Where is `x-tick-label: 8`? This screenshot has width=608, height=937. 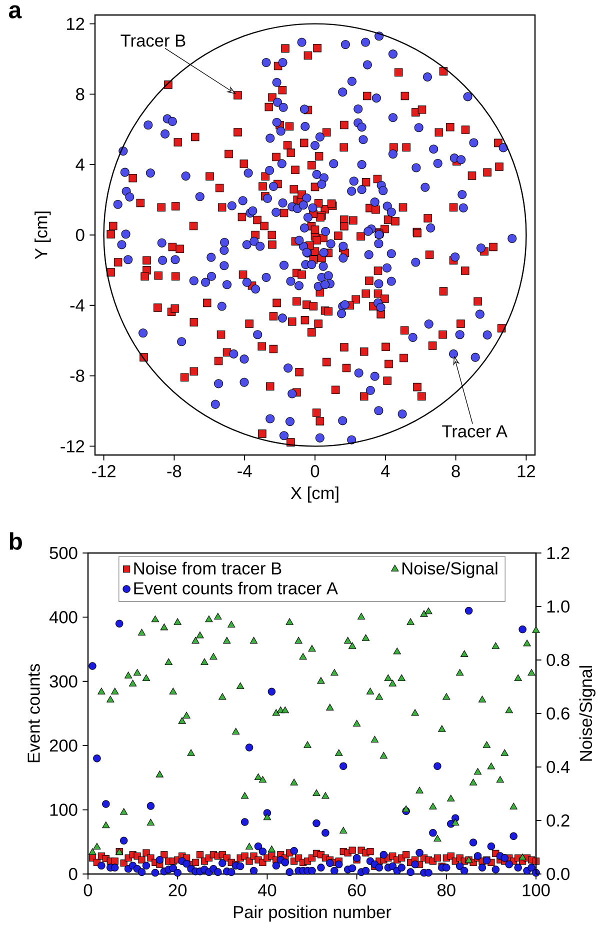 x-tick-label: 8 is located at coordinates (456, 471).